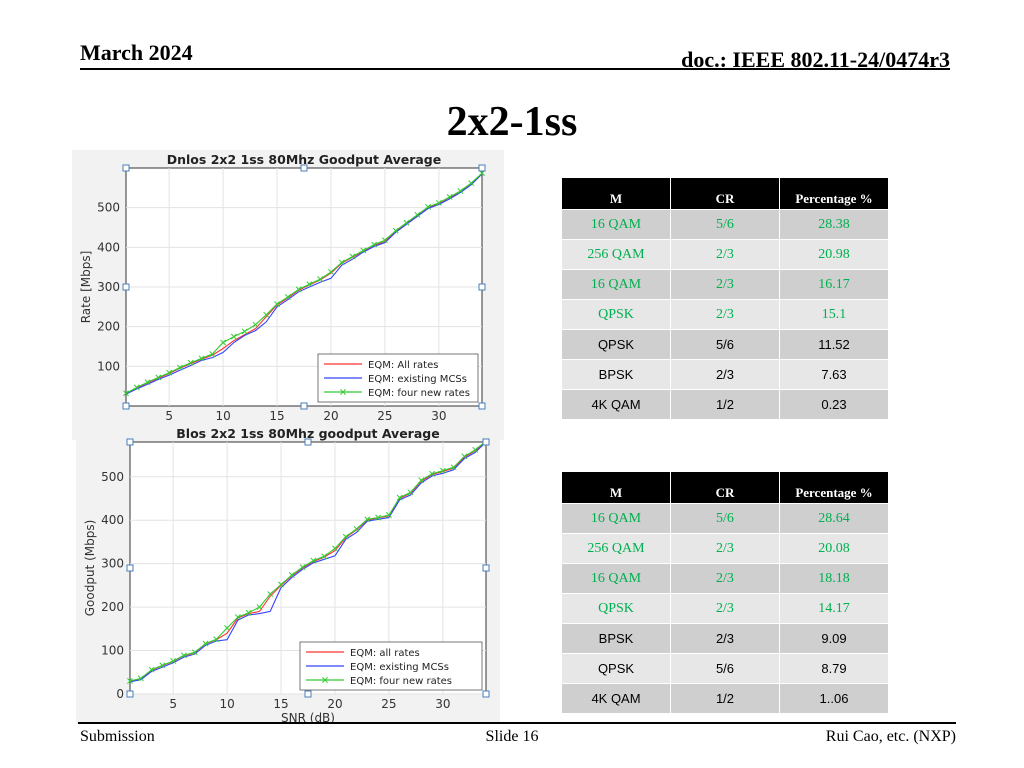 This screenshot has width=1024, height=768. What do you see at coordinates (725, 518) in the screenshot?
I see `table-row: 16 QAM 5/6 28.64` at bounding box center [725, 518].